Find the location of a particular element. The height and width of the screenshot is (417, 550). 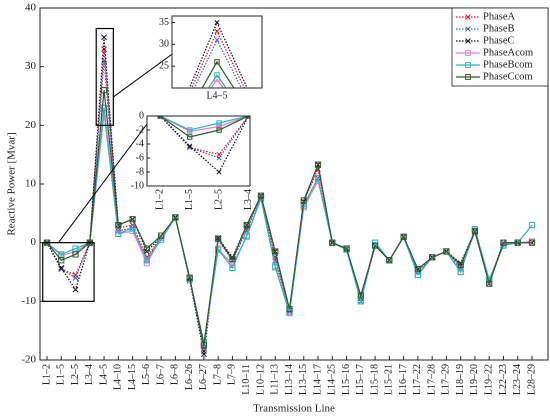

x-tick-label: L28–29 is located at coordinates (531, 379).